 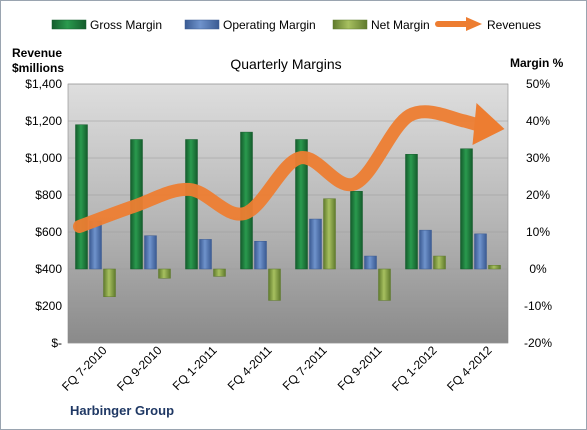 What do you see at coordinates (43, 158) in the screenshot?
I see `left-tick-label: $1,000` at bounding box center [43, 158].